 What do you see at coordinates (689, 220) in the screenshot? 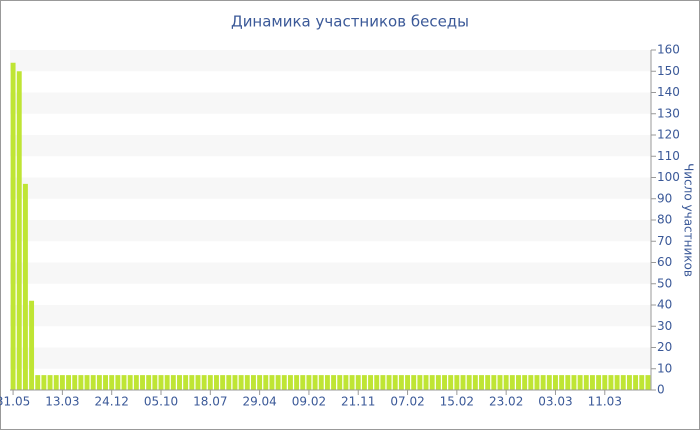
I see `y-axis-label: Число участников` at bounding box center [689, 220].